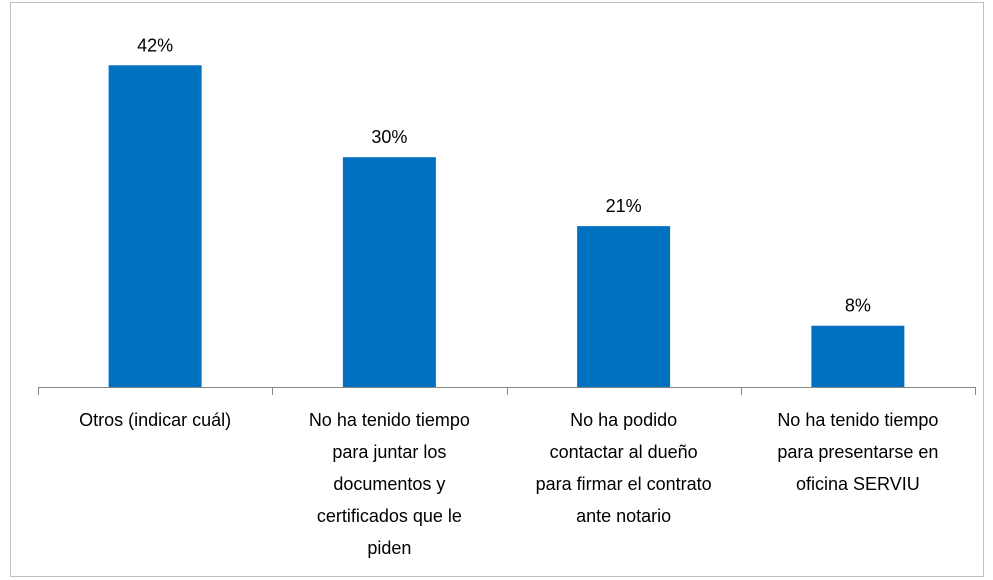  Describe the element at coordinates (858, 306) in the screenshot. I see `data-label: 8%` at that location.